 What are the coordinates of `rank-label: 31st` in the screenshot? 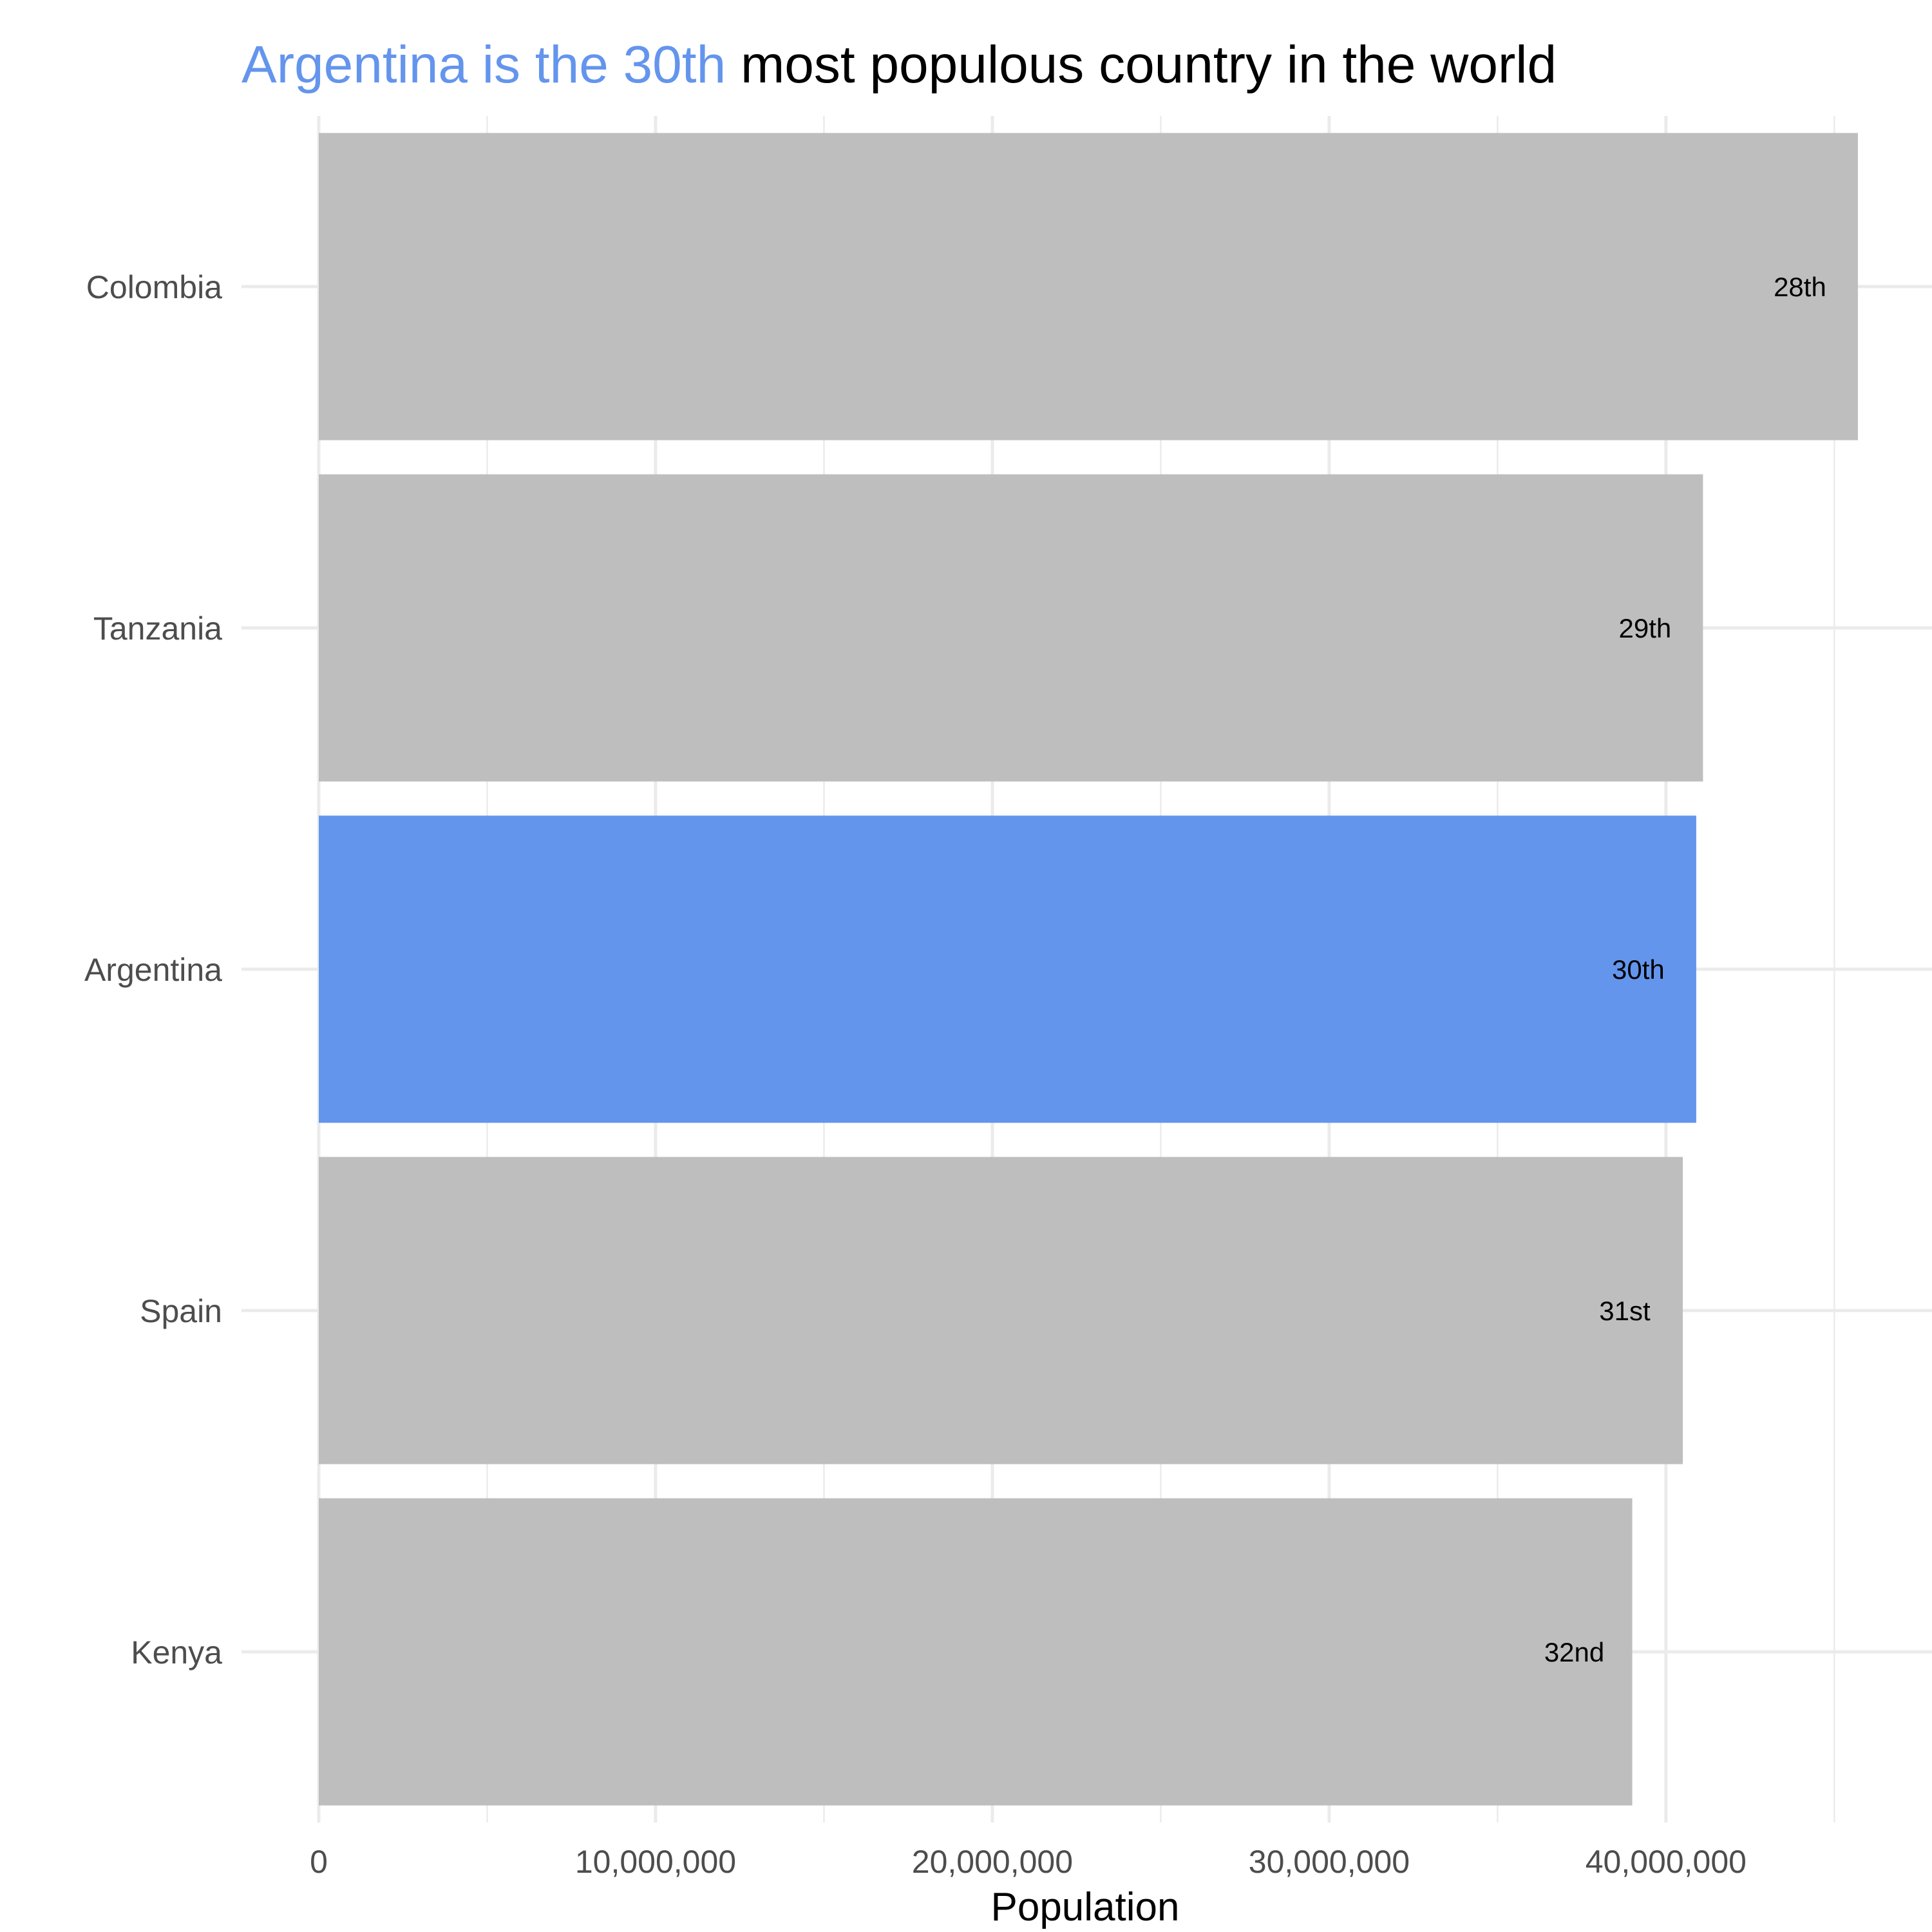 It's located at (1625, 1311).